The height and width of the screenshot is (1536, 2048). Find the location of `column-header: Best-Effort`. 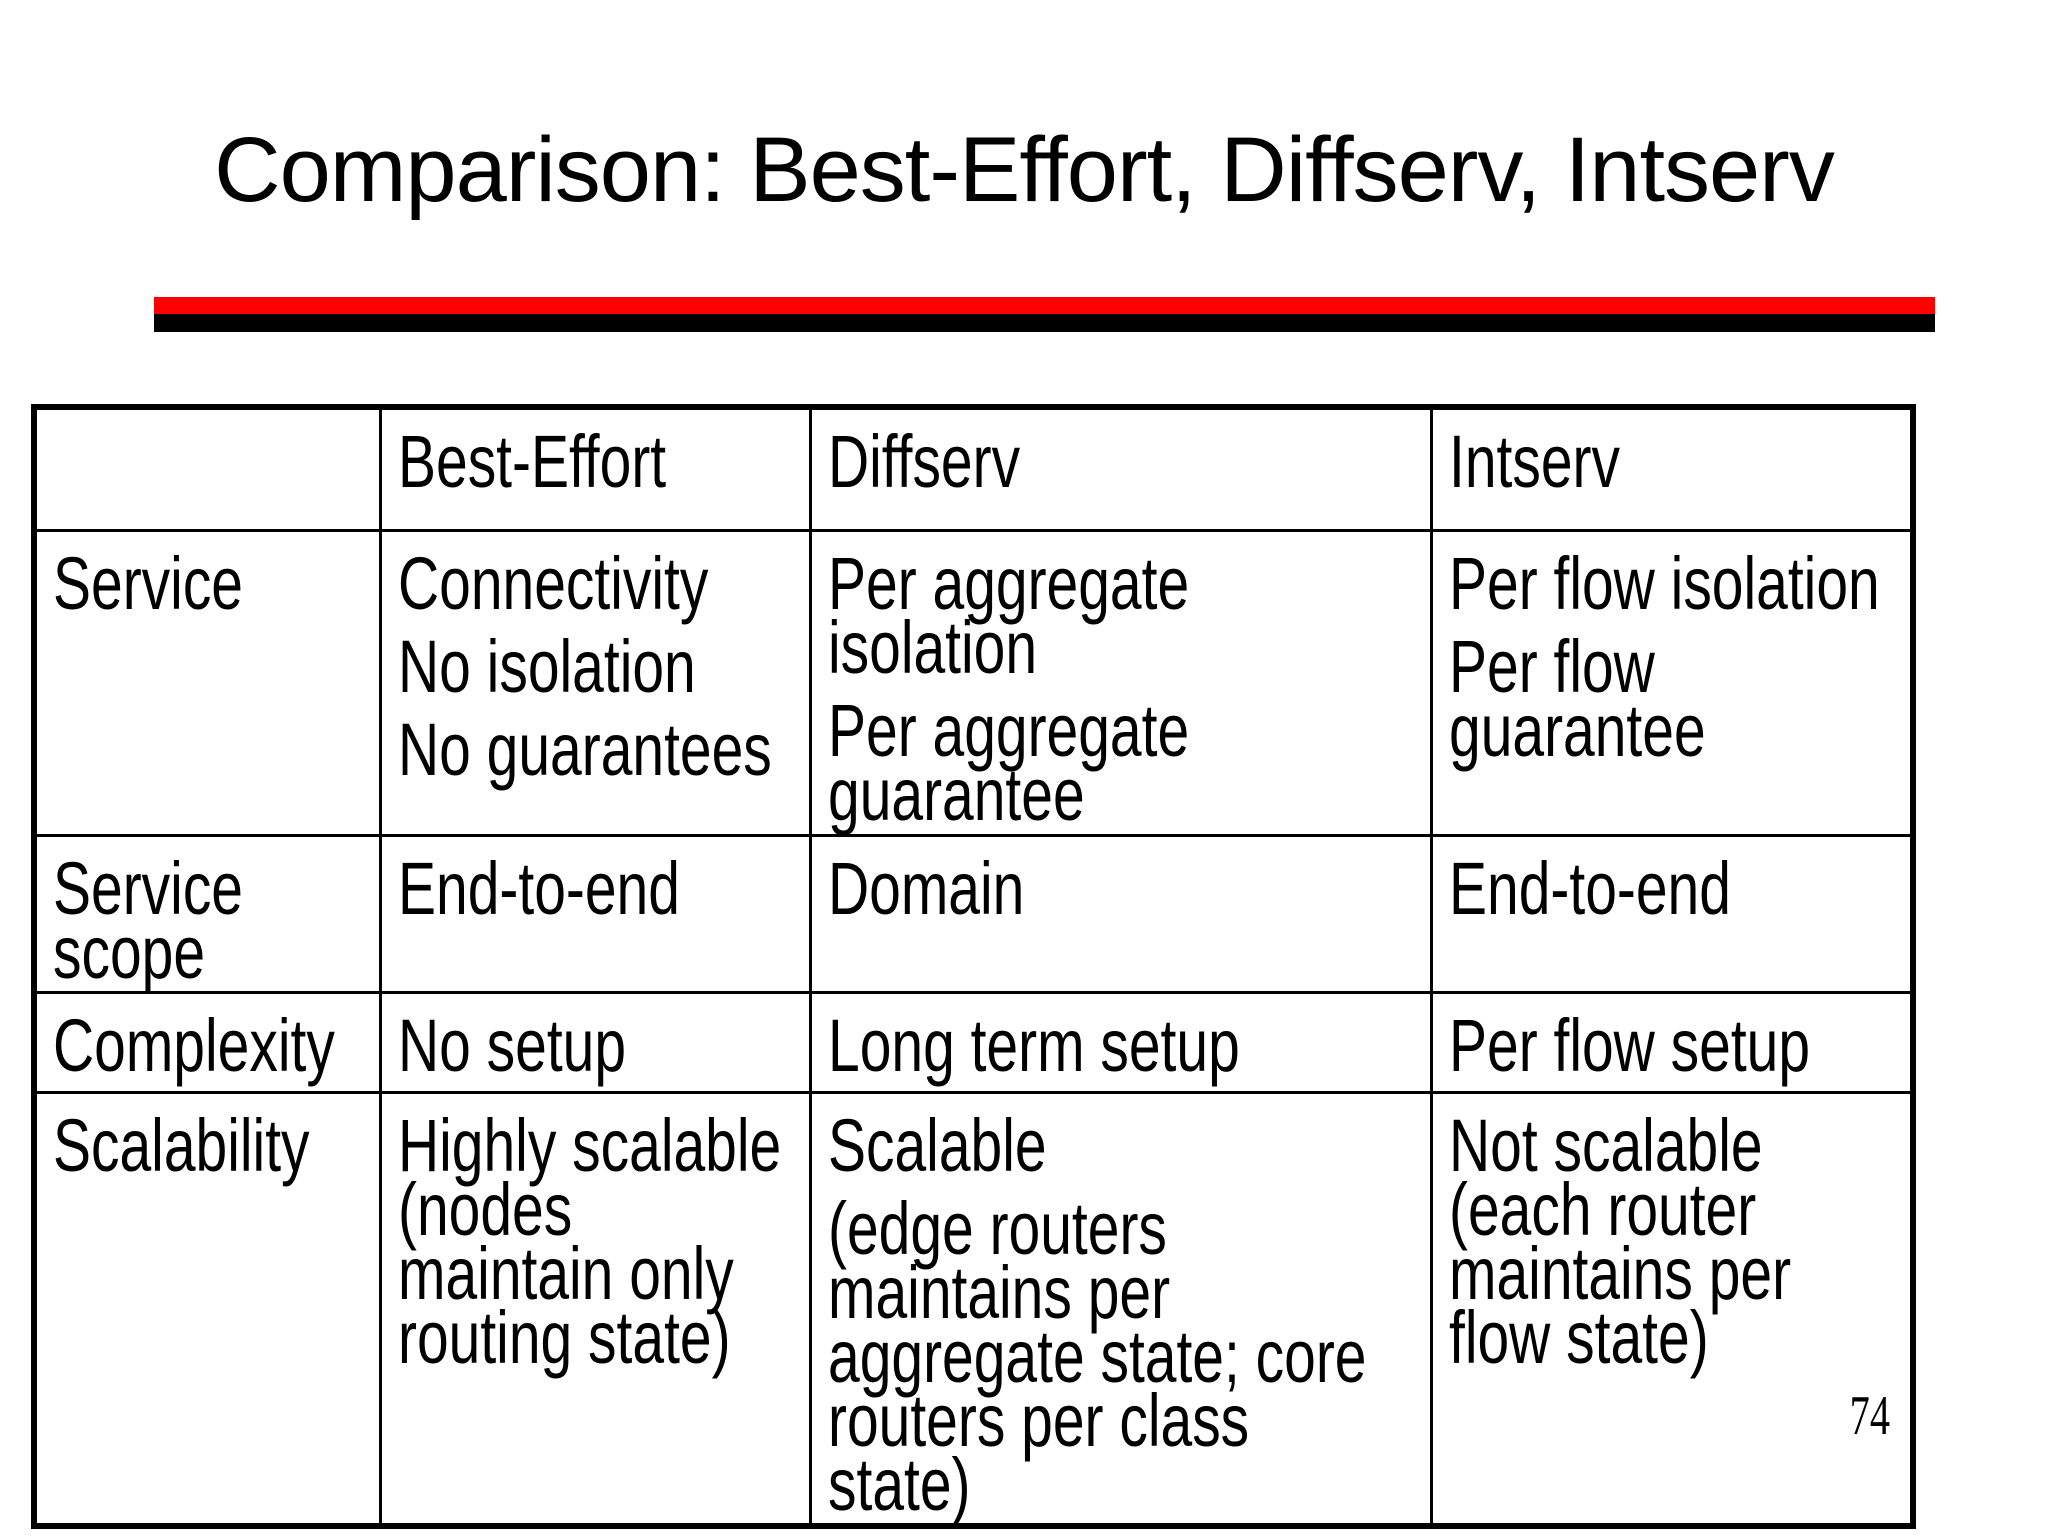

column-header: Best-Effort is located at coordinates (531, 461).